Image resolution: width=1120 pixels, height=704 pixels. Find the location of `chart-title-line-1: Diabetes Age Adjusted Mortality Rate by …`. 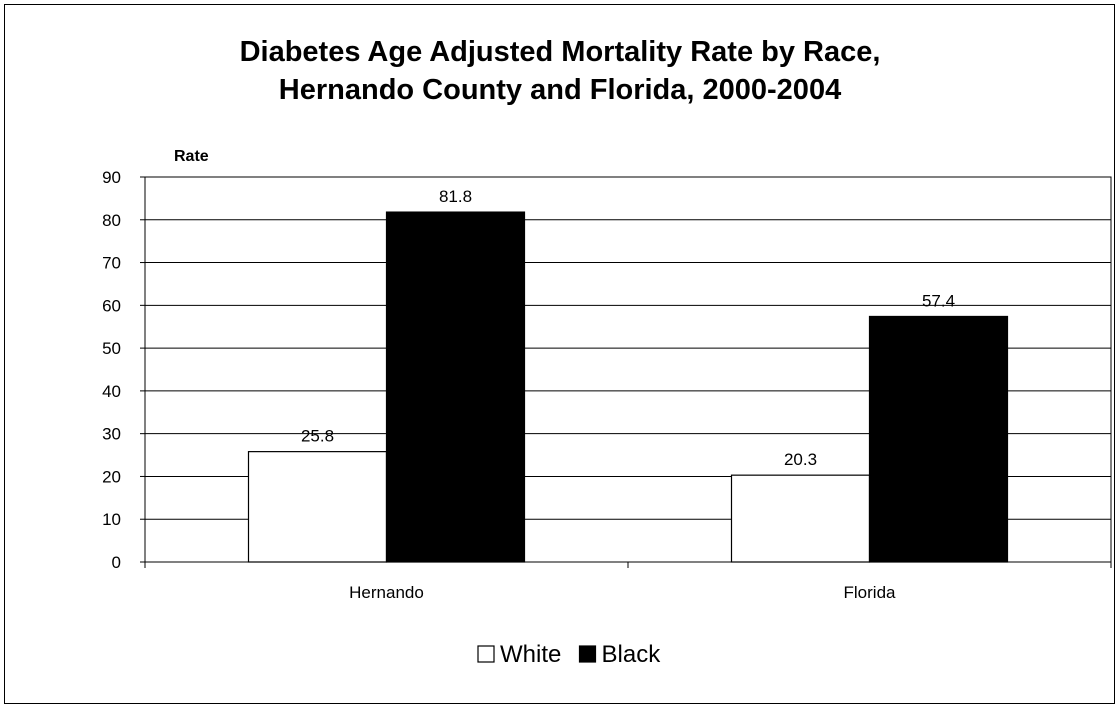

chart-title-line-1: Diabetes Age Adjusted Mortality Rate by … is located at coordinates (560, 52).